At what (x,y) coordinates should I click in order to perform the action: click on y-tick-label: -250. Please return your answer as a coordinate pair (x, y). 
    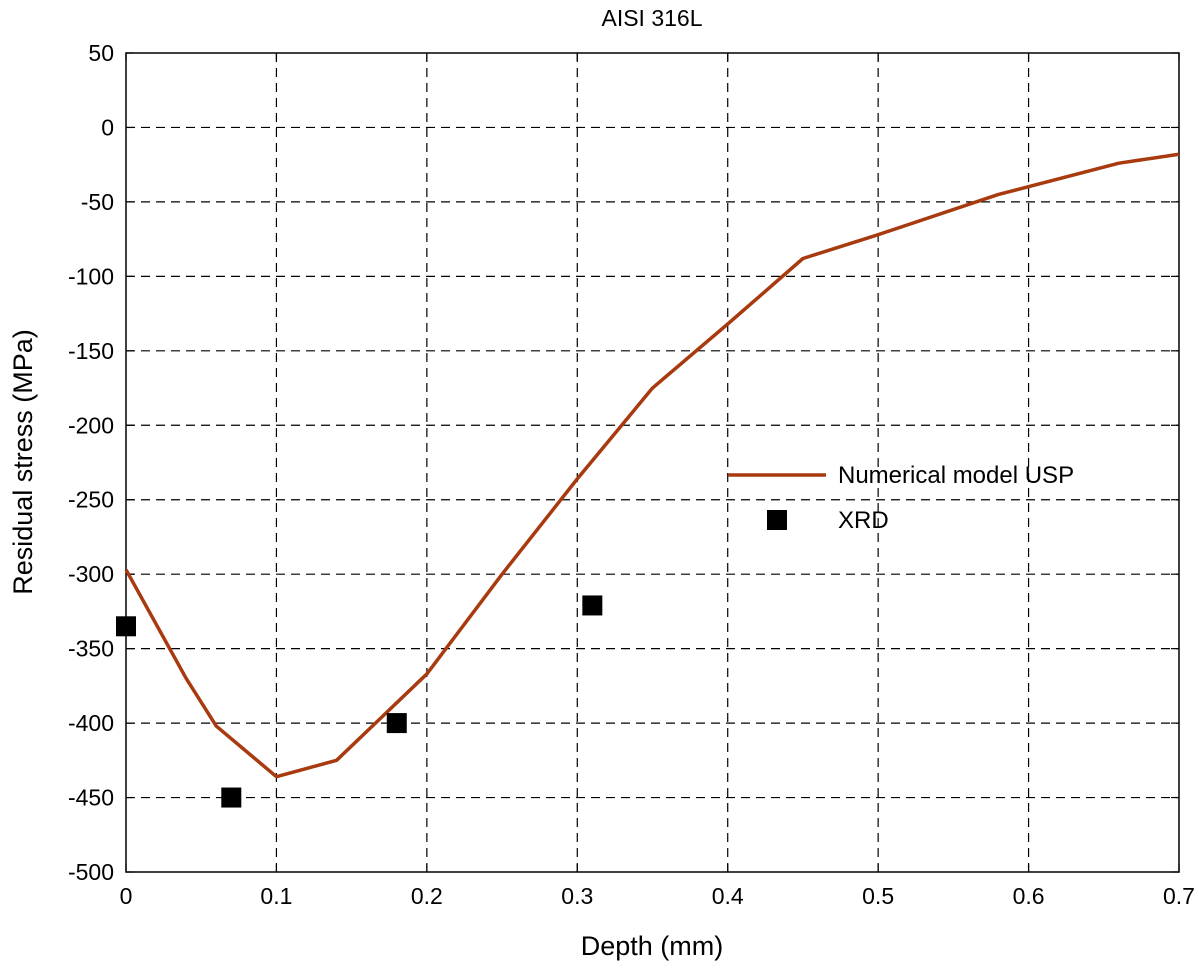
    Looking at the image, I should click on (91, 500).